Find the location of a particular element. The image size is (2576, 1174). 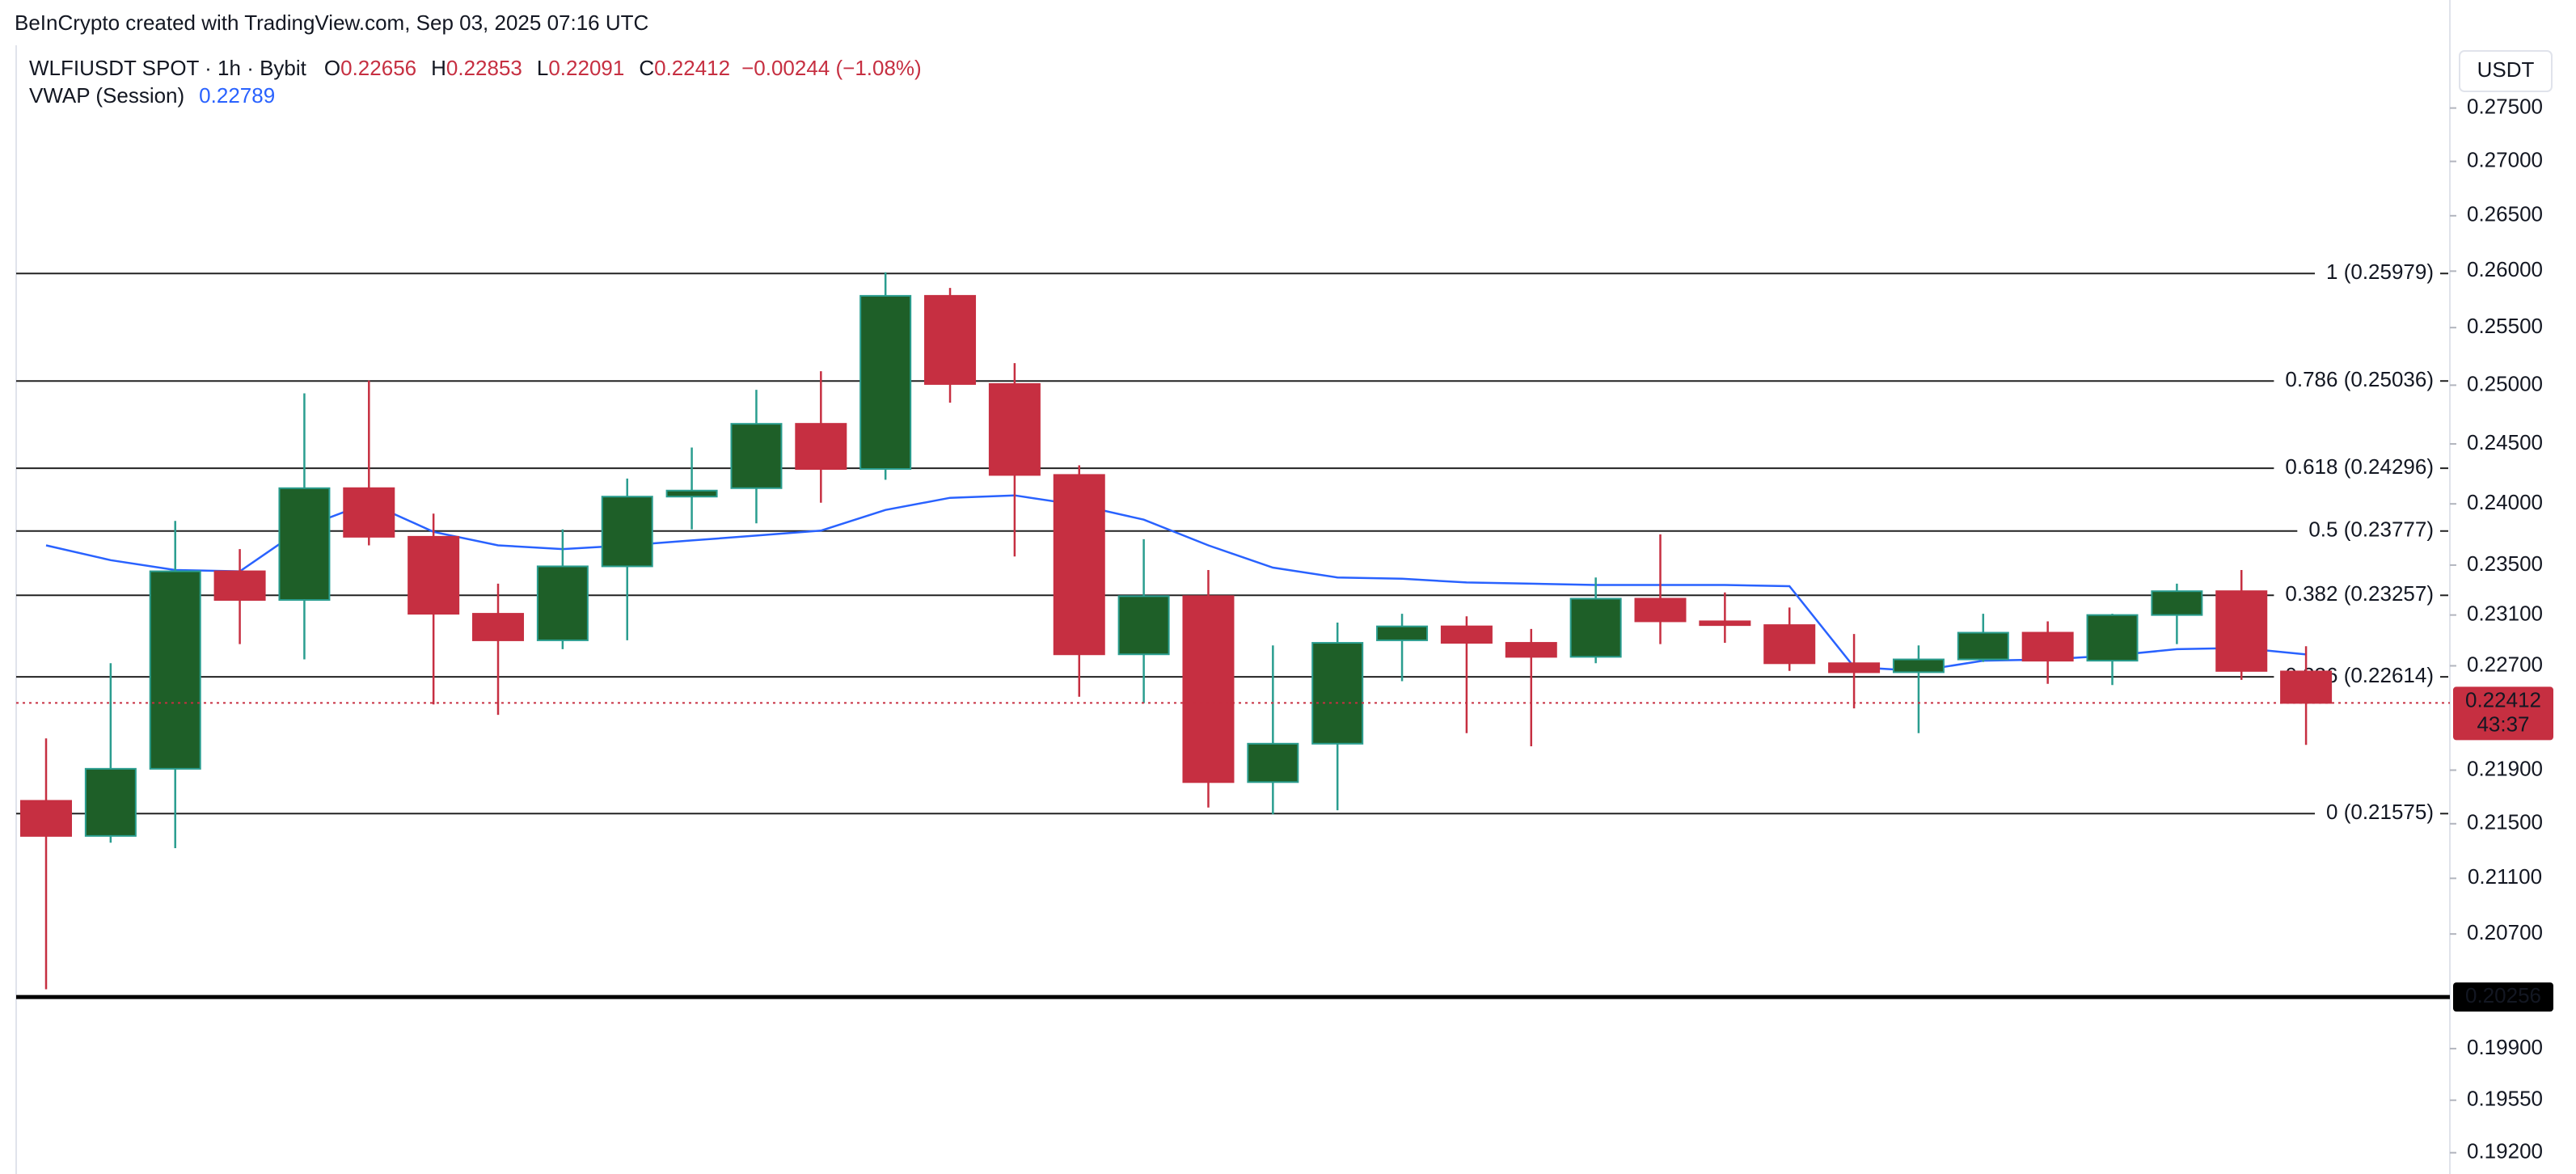

price-badge is located at coordinates (2503, 714).